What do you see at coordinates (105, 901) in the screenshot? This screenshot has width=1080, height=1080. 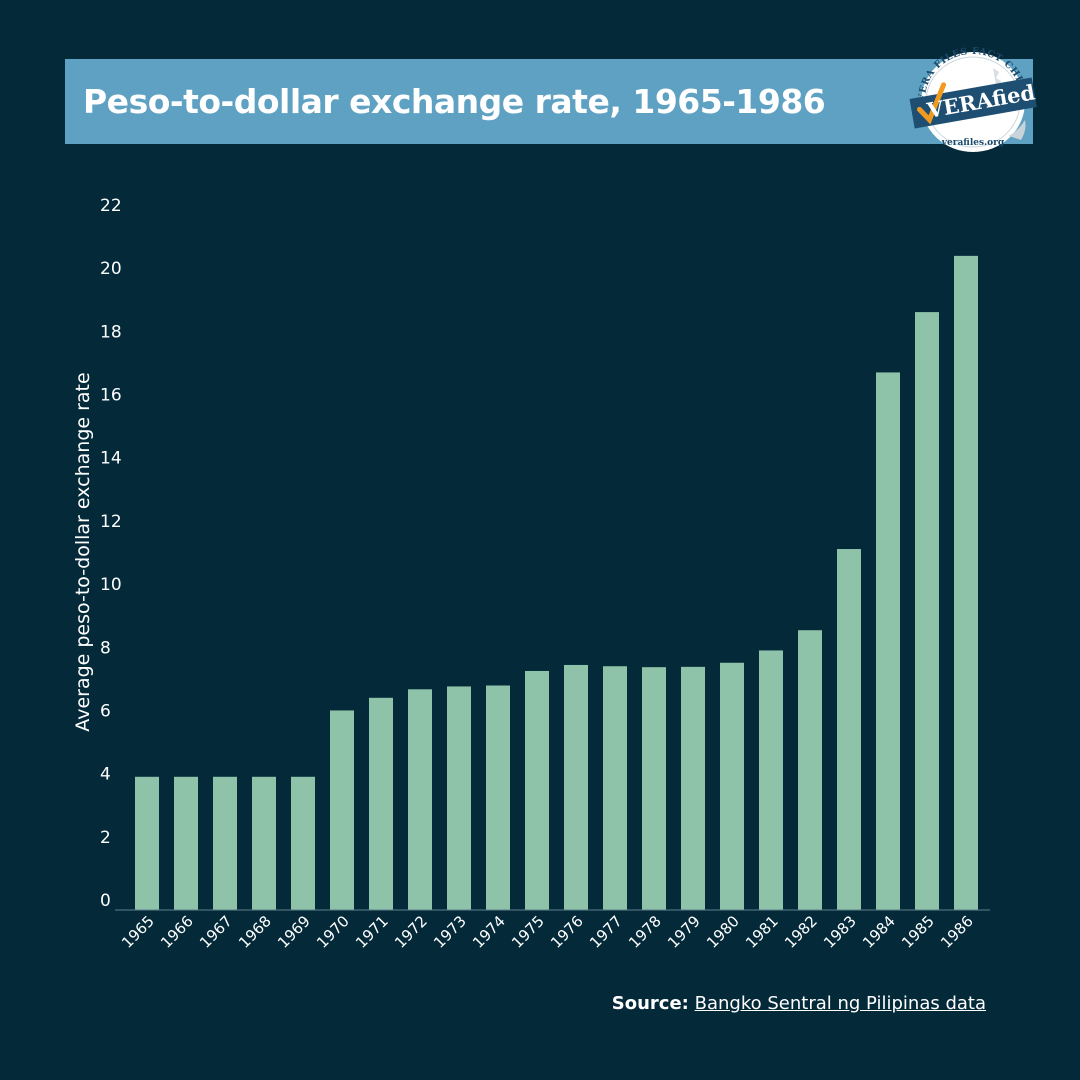 I see `y-tick-label: 0` at bounding box center [105, 901].